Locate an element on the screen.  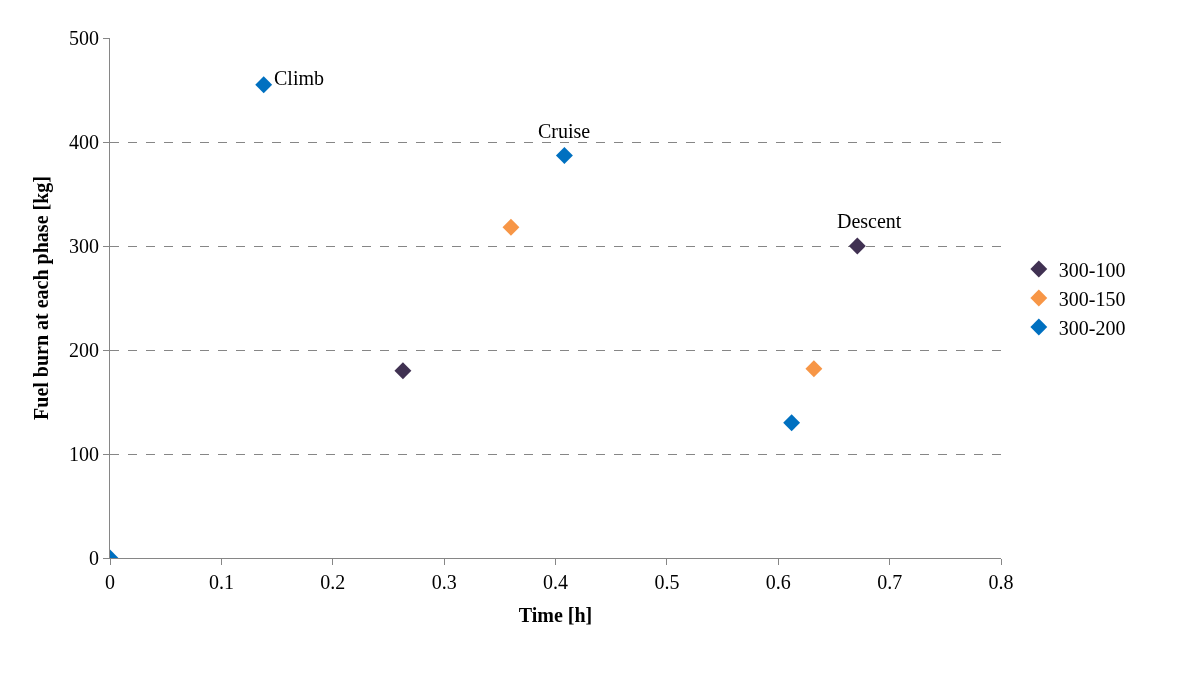
legend-label: 300-150 is located at coordinates (1092, 298).